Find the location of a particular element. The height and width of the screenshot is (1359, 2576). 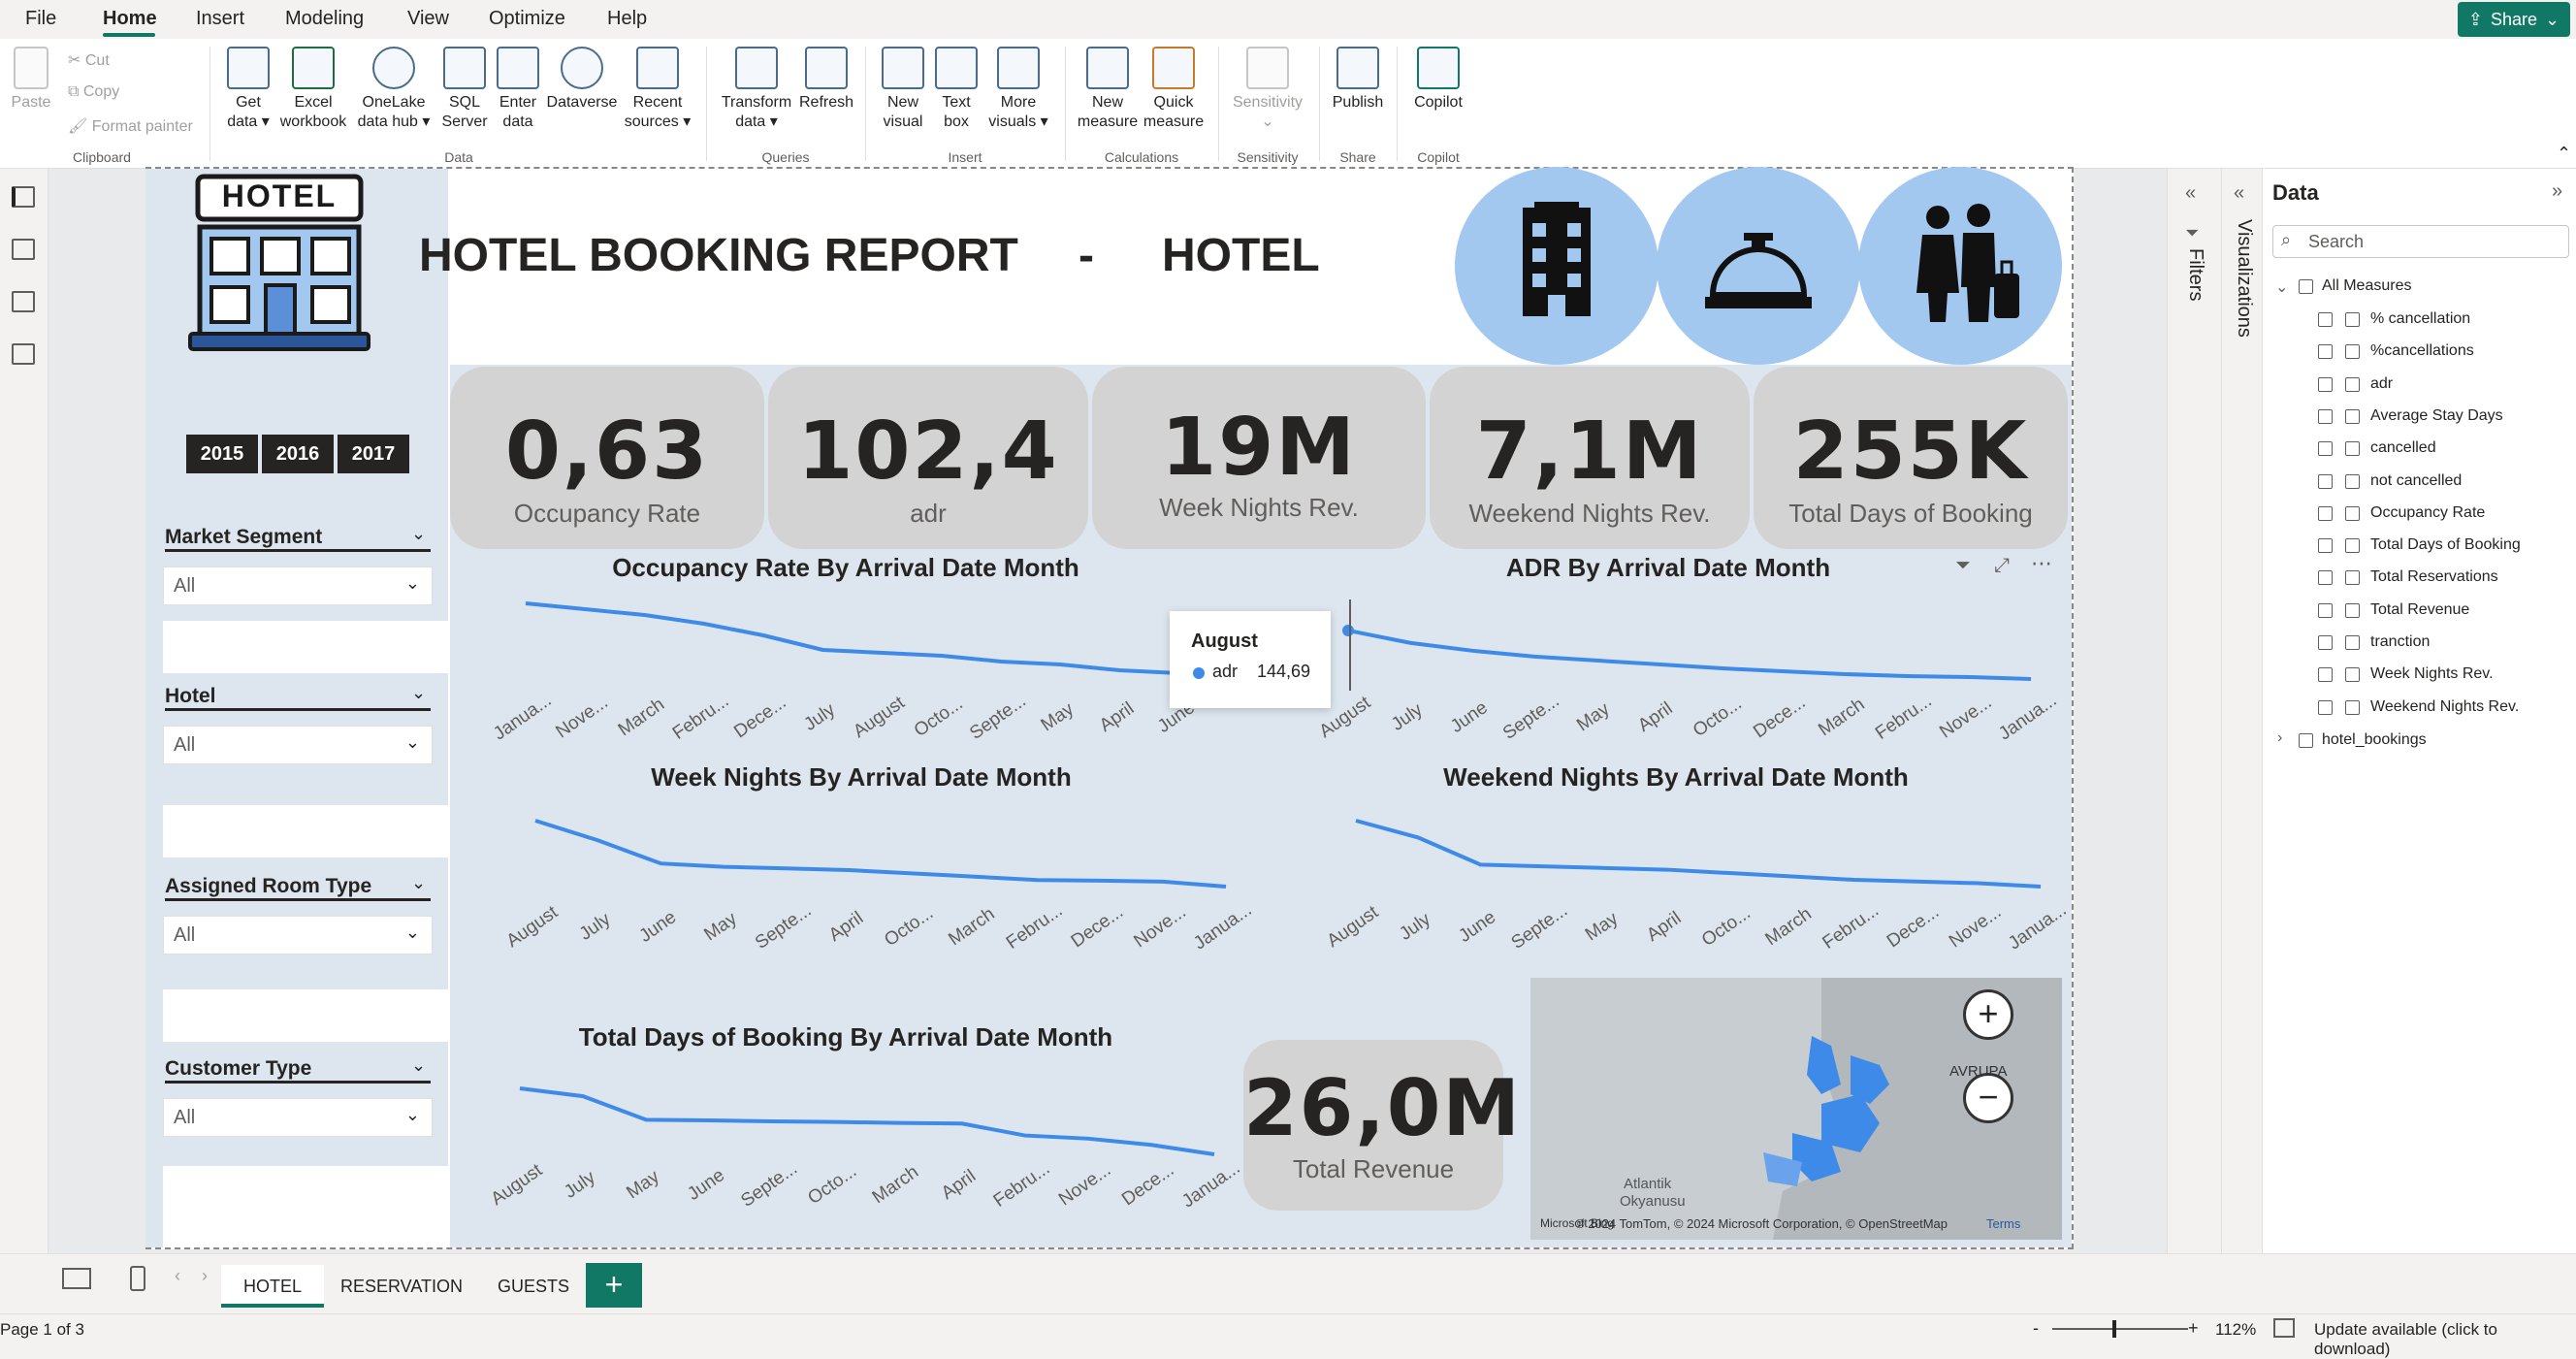

add-page-button: + is located at coordinates (614, 1285).